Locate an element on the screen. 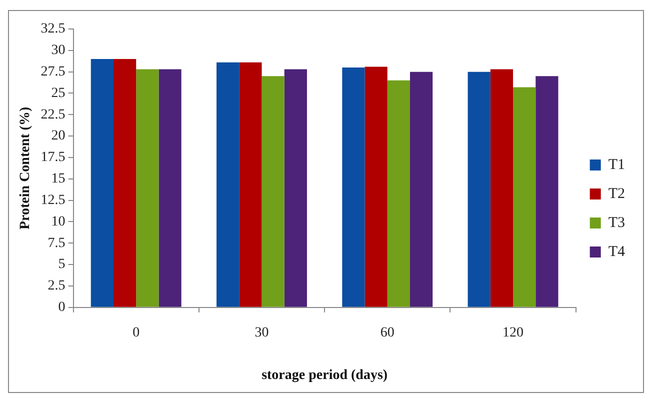  y-tick-label: 30 is located at coordinates (58, 50).